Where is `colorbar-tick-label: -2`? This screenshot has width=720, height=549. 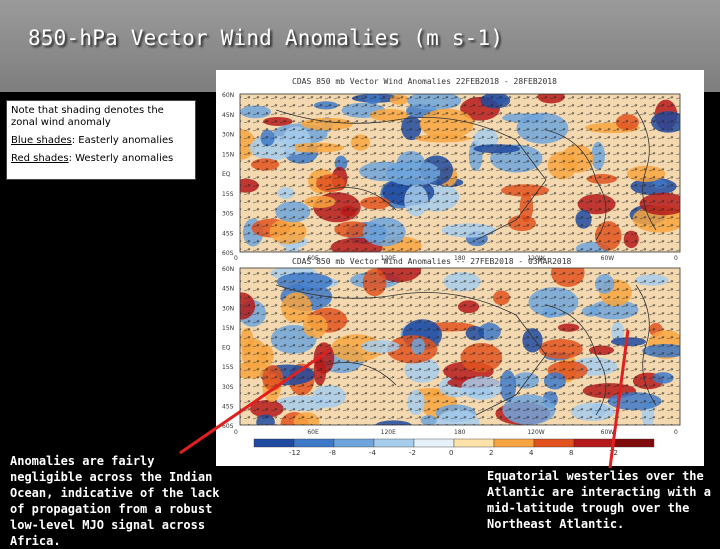
colorbar-tick-label: -2 is located at coordinates (412, 453).